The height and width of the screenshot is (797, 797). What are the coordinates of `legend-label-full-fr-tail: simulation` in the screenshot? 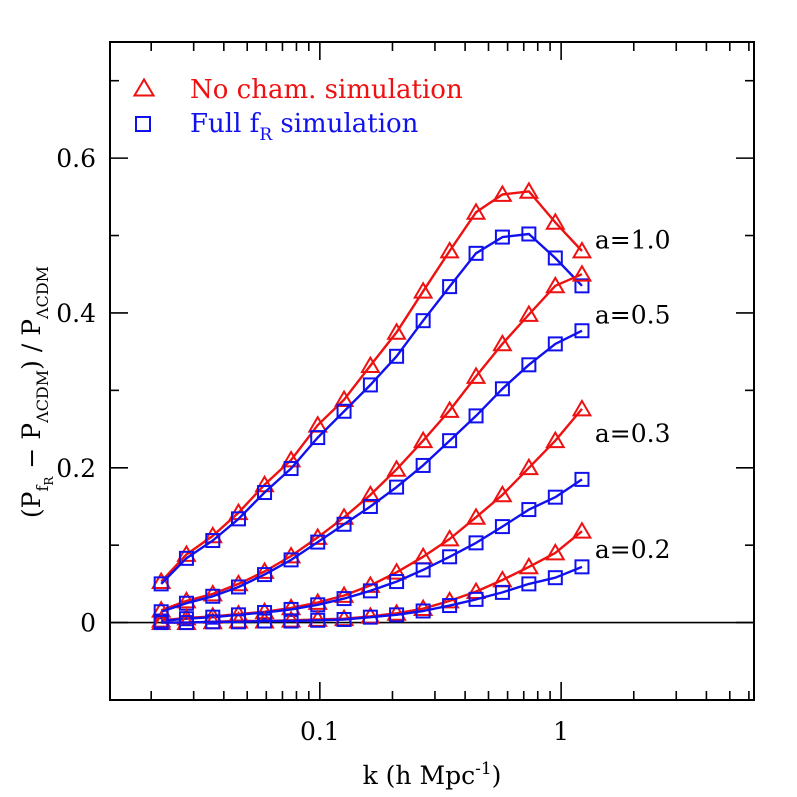 It's located at (345, 124).